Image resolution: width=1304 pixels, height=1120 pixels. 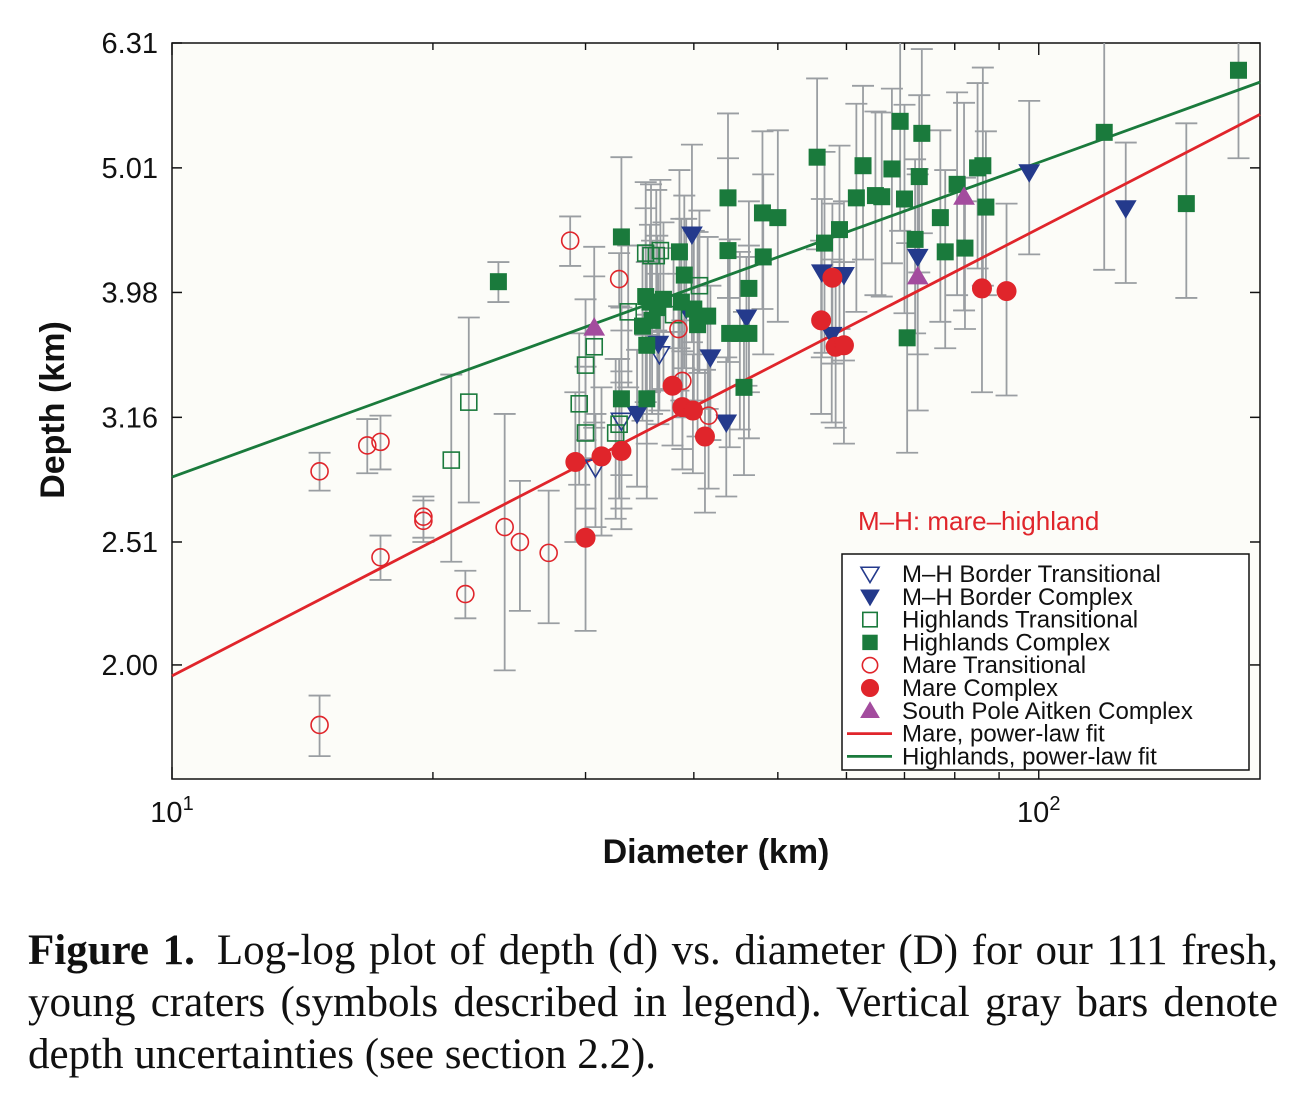 I want to click on y-tick-label: 2.00, so click(x=130, y=666).